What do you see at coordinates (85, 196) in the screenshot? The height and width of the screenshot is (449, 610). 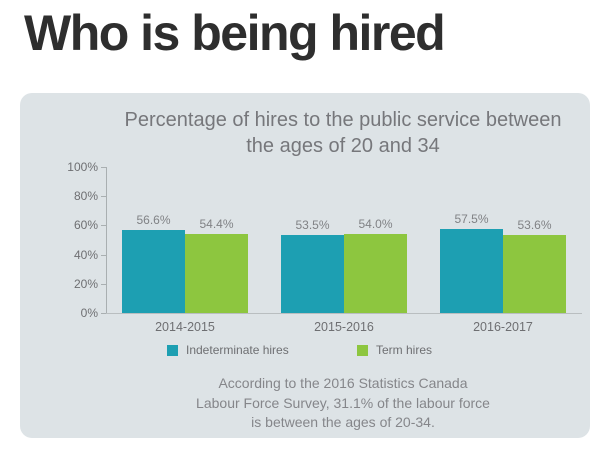 I see `y-axis-tick-label: 80%` at bounding box center [85, 196].